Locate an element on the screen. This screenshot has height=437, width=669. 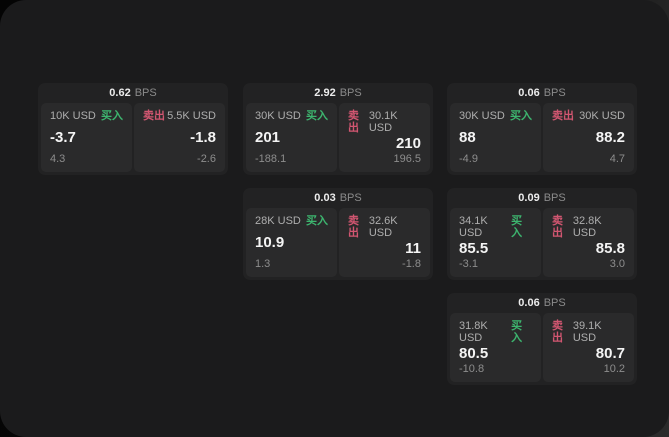
buy-delta: 4.3 is located at coordinates (58, 159).